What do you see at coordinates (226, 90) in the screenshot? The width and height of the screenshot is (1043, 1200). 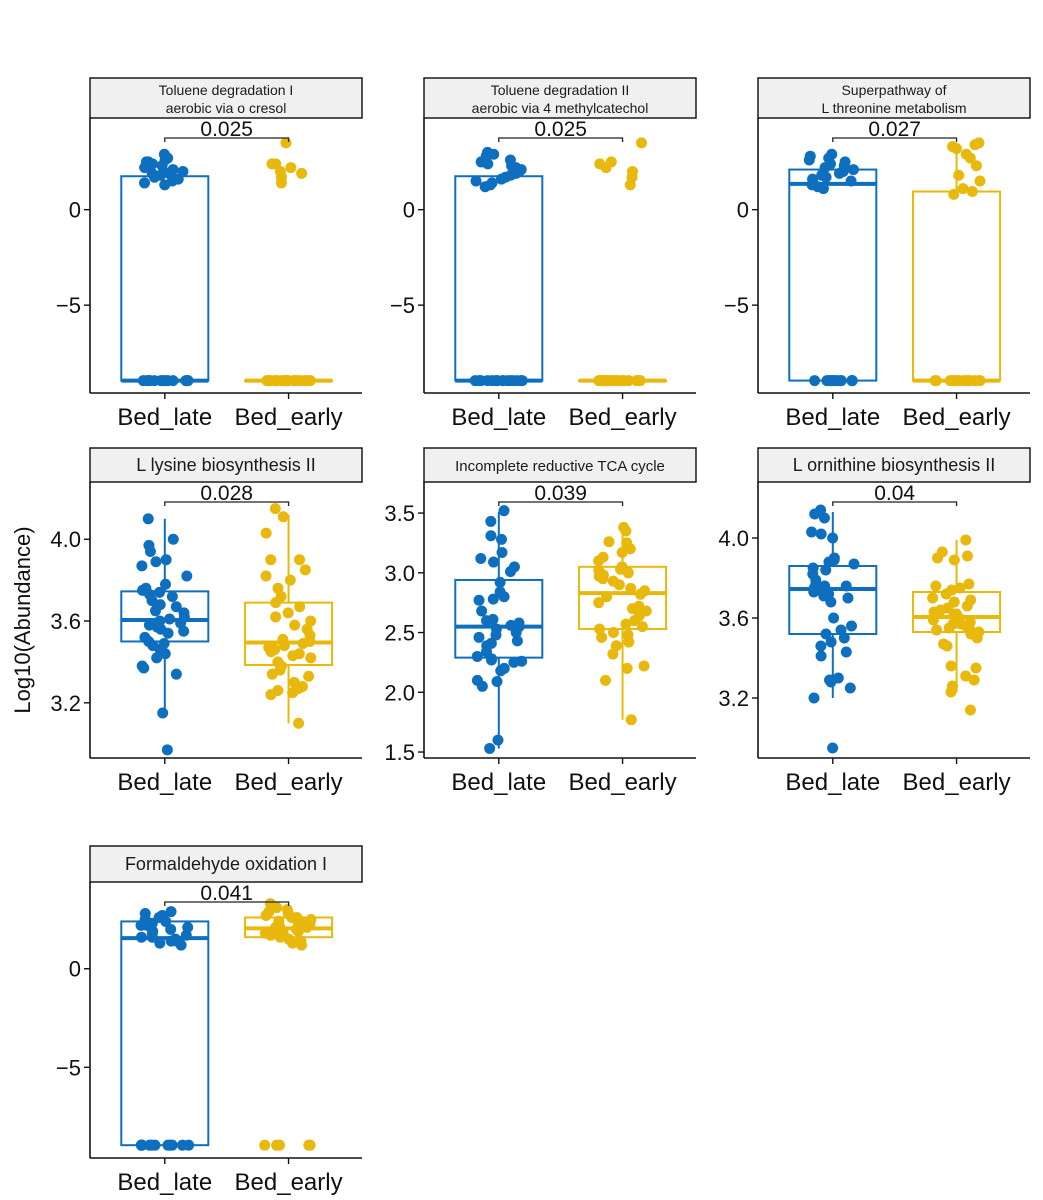 I see `facet-title: Toluene degradation I` at bounding box center [226, 90].